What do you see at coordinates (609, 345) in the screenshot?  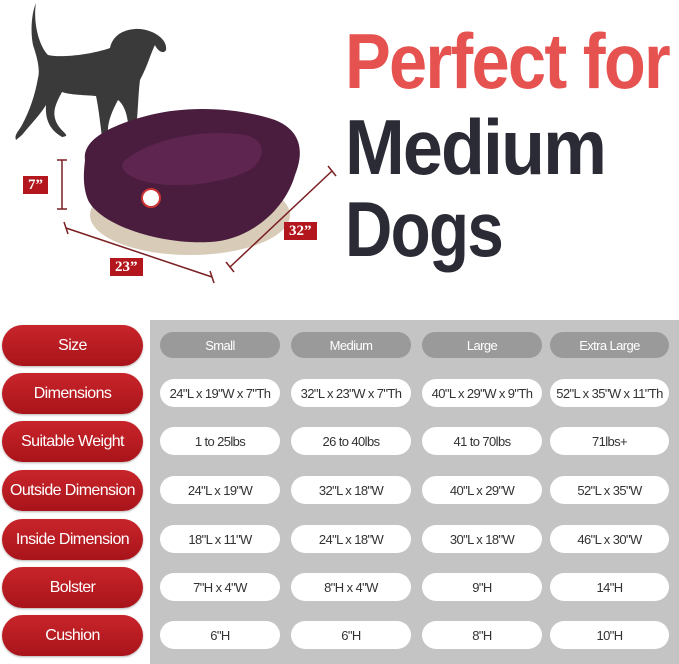 I see `size-header: Extra Large` at bounding box center [609, 345].